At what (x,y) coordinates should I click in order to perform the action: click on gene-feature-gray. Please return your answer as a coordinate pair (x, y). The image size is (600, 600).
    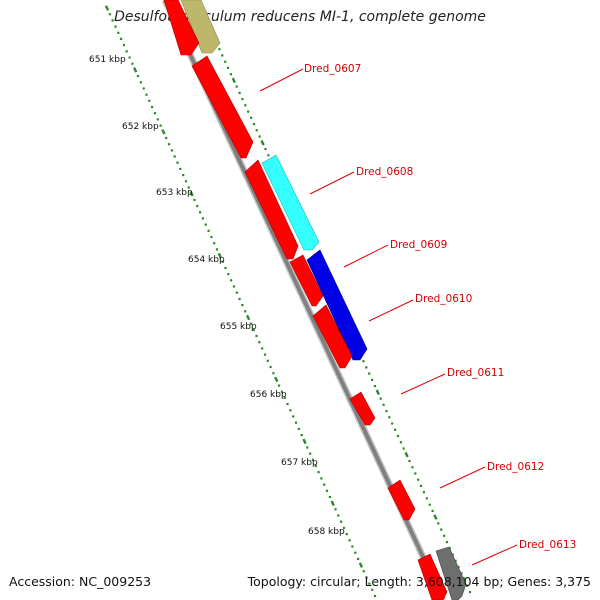
    Looking at the image, I should click on (451, 573).